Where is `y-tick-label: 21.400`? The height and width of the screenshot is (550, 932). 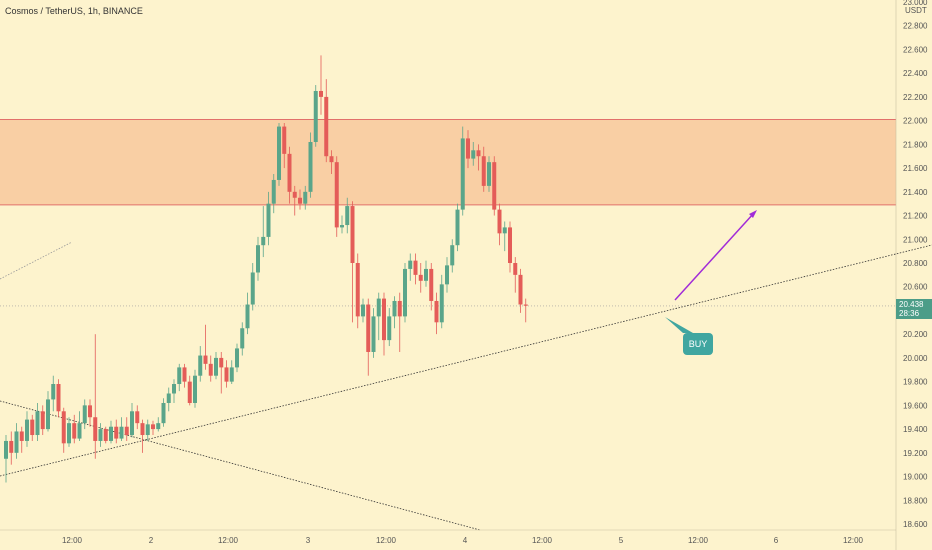
y-tick-label: 21.400 is located at coordinates (915, 192).